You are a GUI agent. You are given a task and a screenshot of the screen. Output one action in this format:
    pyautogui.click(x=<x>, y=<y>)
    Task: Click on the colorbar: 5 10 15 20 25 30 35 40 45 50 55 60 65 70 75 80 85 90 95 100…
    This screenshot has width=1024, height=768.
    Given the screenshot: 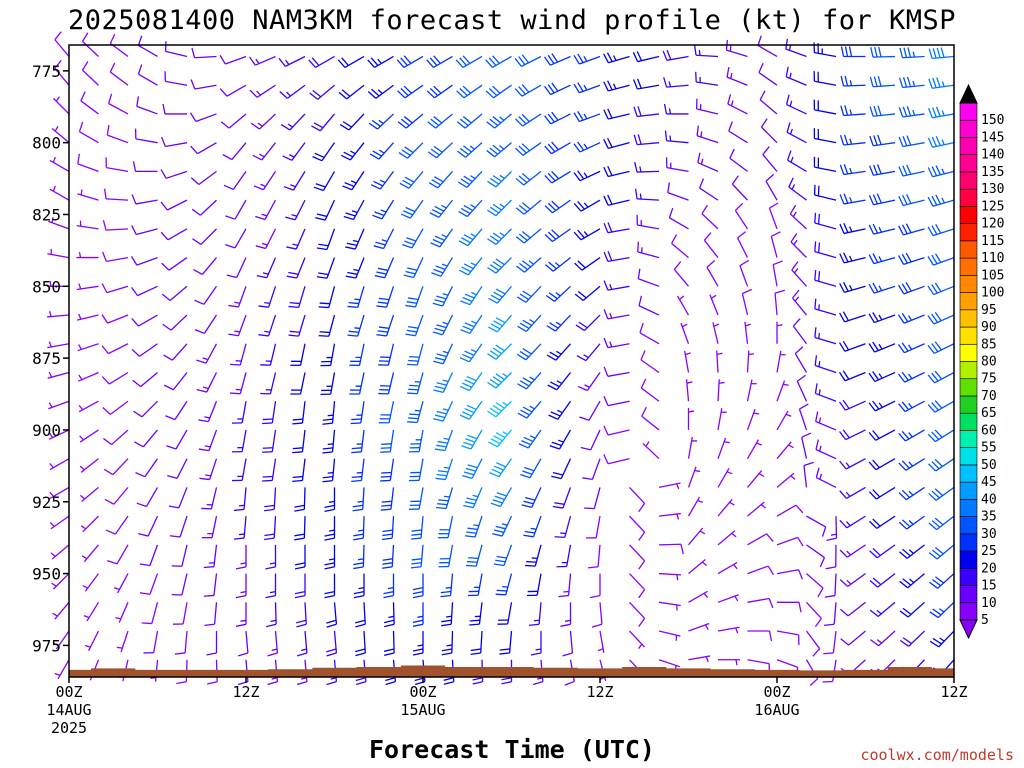 What is the action you would take?
    pyautogui.click(x=981, y=361)
    